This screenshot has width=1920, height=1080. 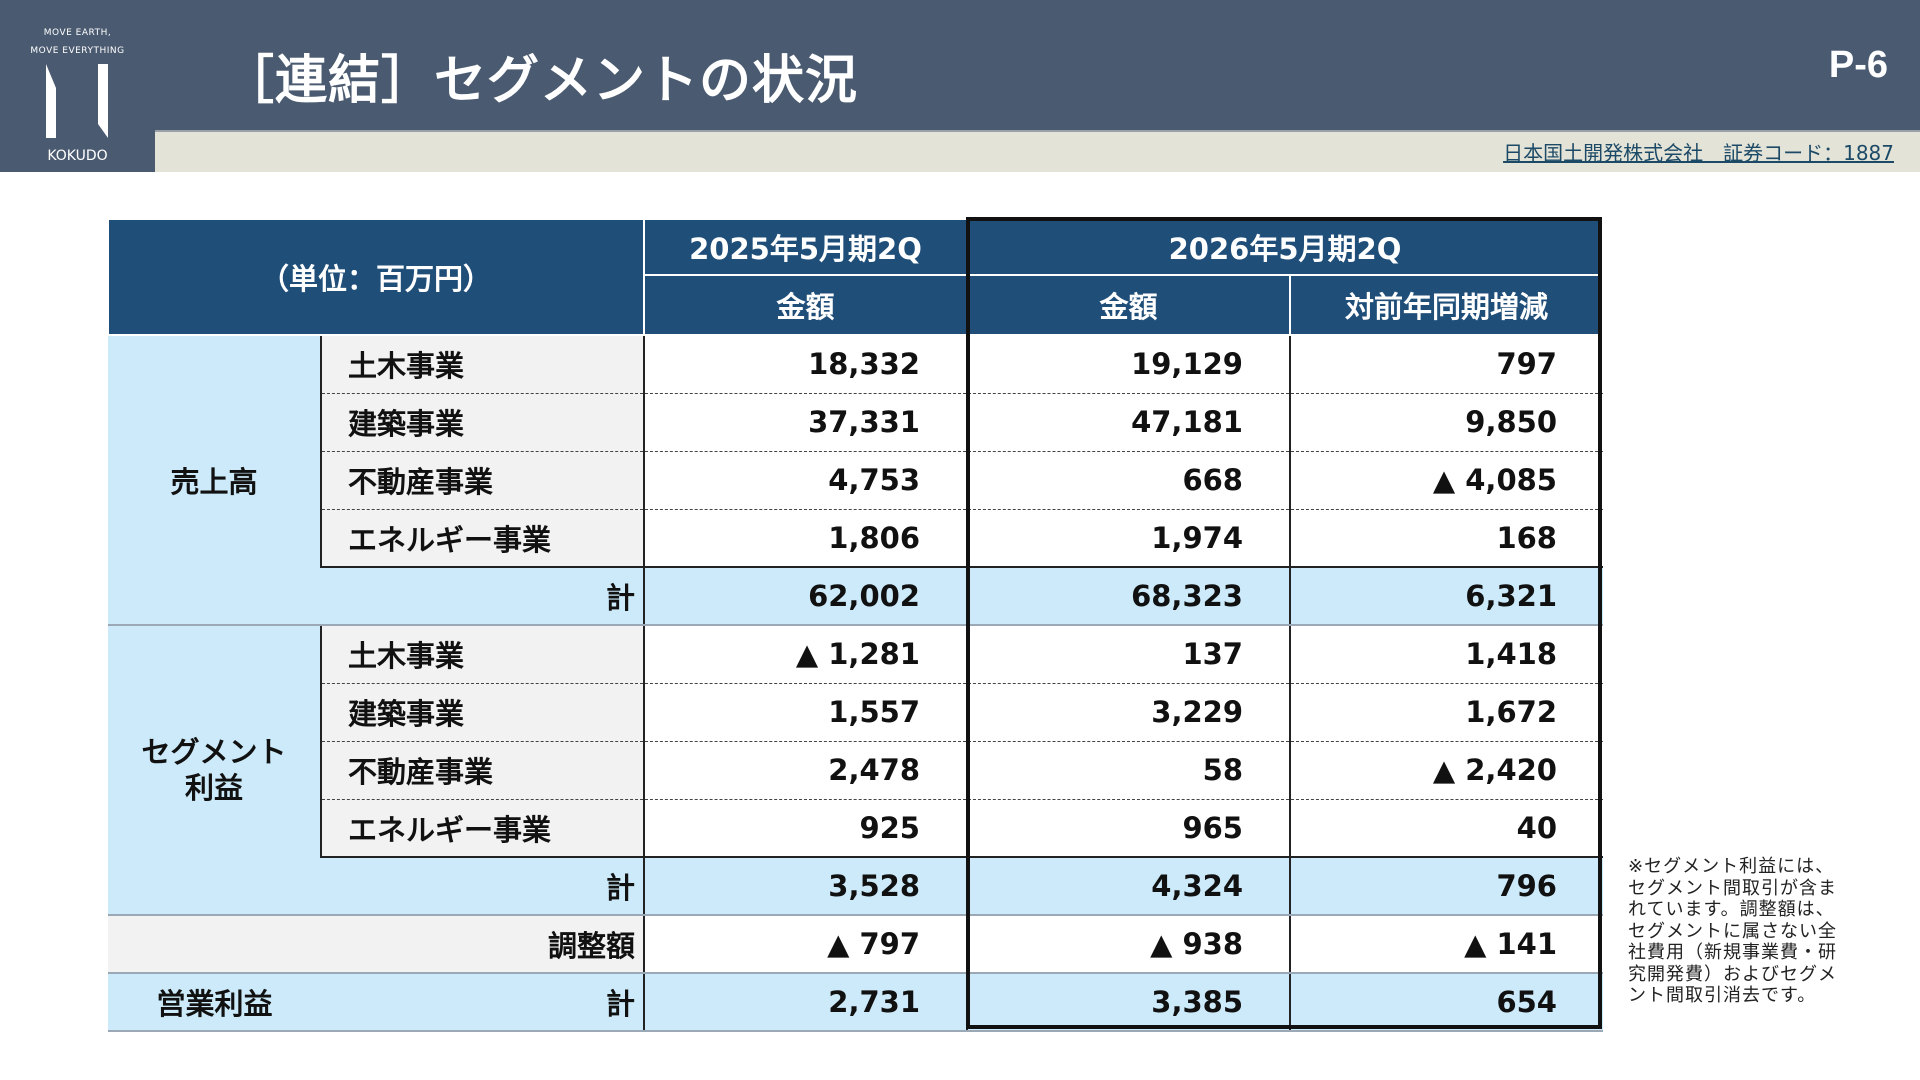 What do you see at coordinates (805, 247) in the screenshot?
I see `period-prev: 2025年5月期2Q` at bounding box center [805, 247].